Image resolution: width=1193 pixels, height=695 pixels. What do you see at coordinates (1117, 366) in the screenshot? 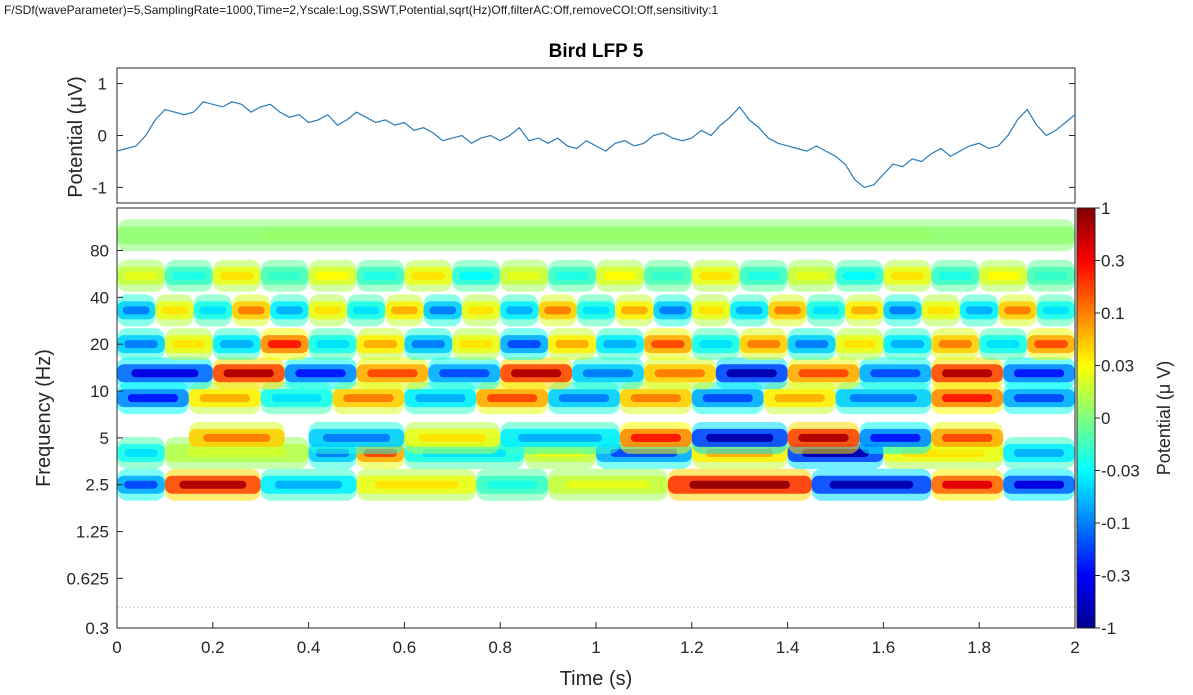
I see `colorbar-tick-label: 0.03` at bounding box center [1117, 366].